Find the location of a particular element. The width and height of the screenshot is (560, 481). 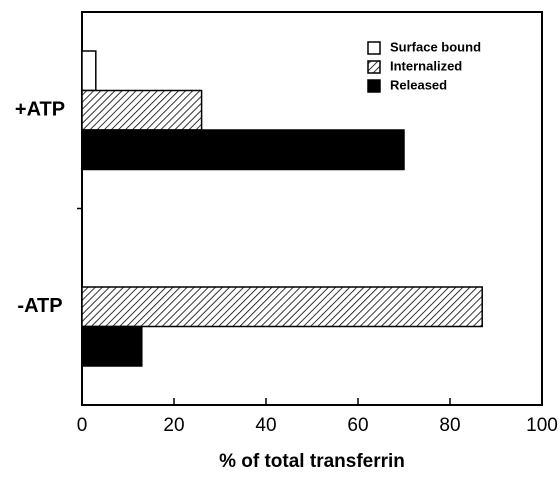

x-tick-label: 60 is located at coordinates (357, 425).